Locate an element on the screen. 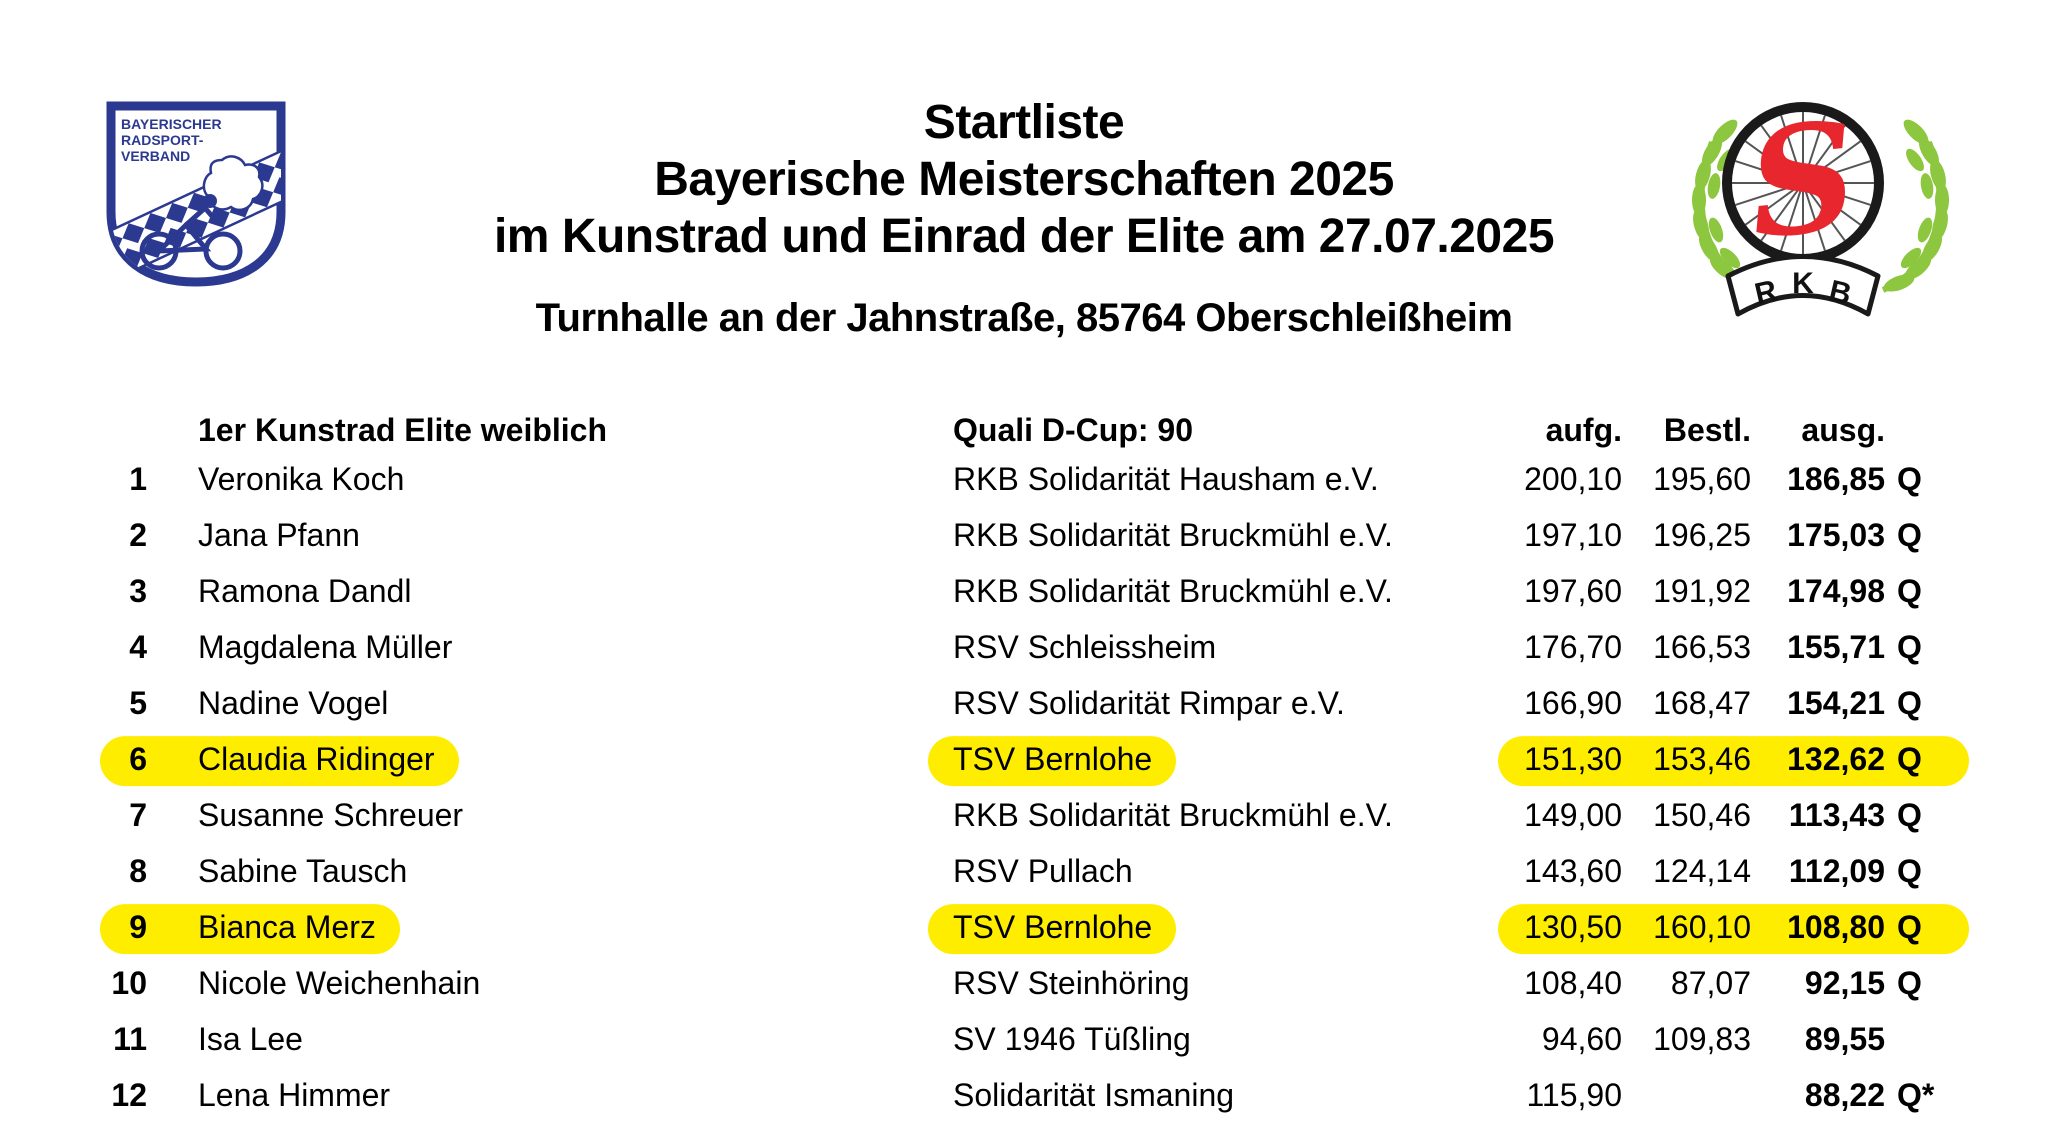 This screenshot has width=2048, height=1135. club-cell: RSV Solidarität Rimpar e.V. is located at coordinates (1148, 705).